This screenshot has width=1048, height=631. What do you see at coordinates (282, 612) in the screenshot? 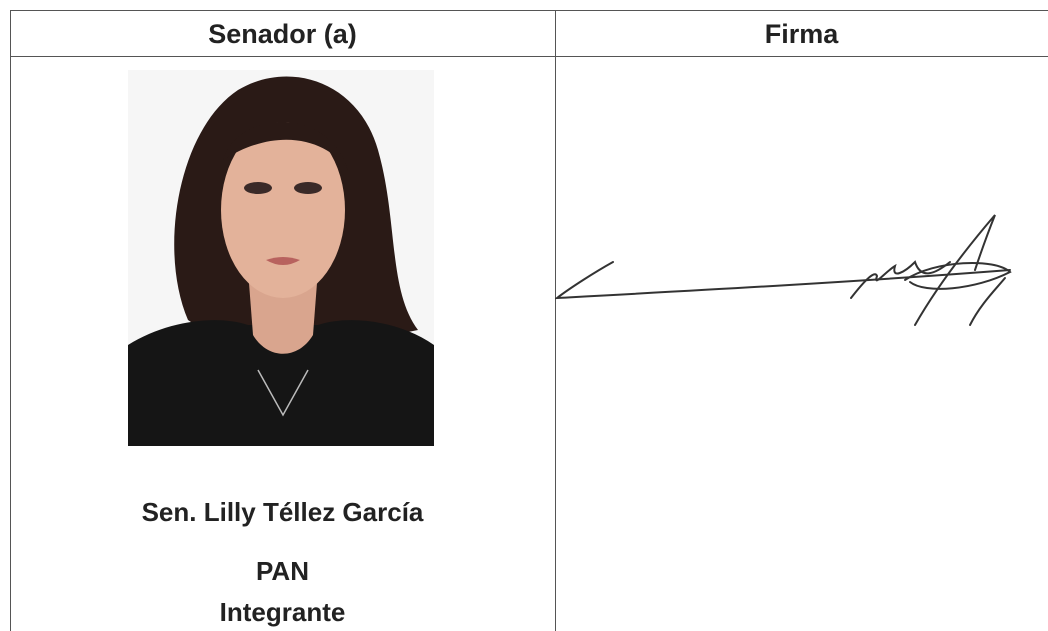
I see `senator-role: Integrante` at bounding box center [282, 612].